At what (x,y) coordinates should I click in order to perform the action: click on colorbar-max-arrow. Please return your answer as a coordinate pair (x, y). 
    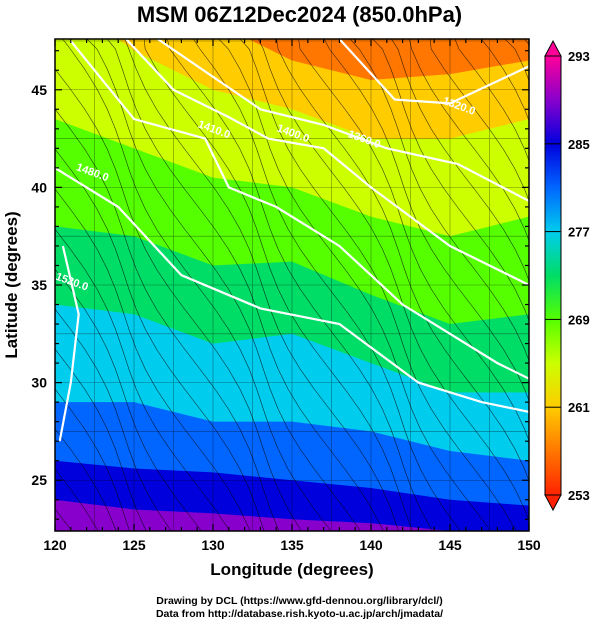
    Looking at the image, I should click on (553, 48).